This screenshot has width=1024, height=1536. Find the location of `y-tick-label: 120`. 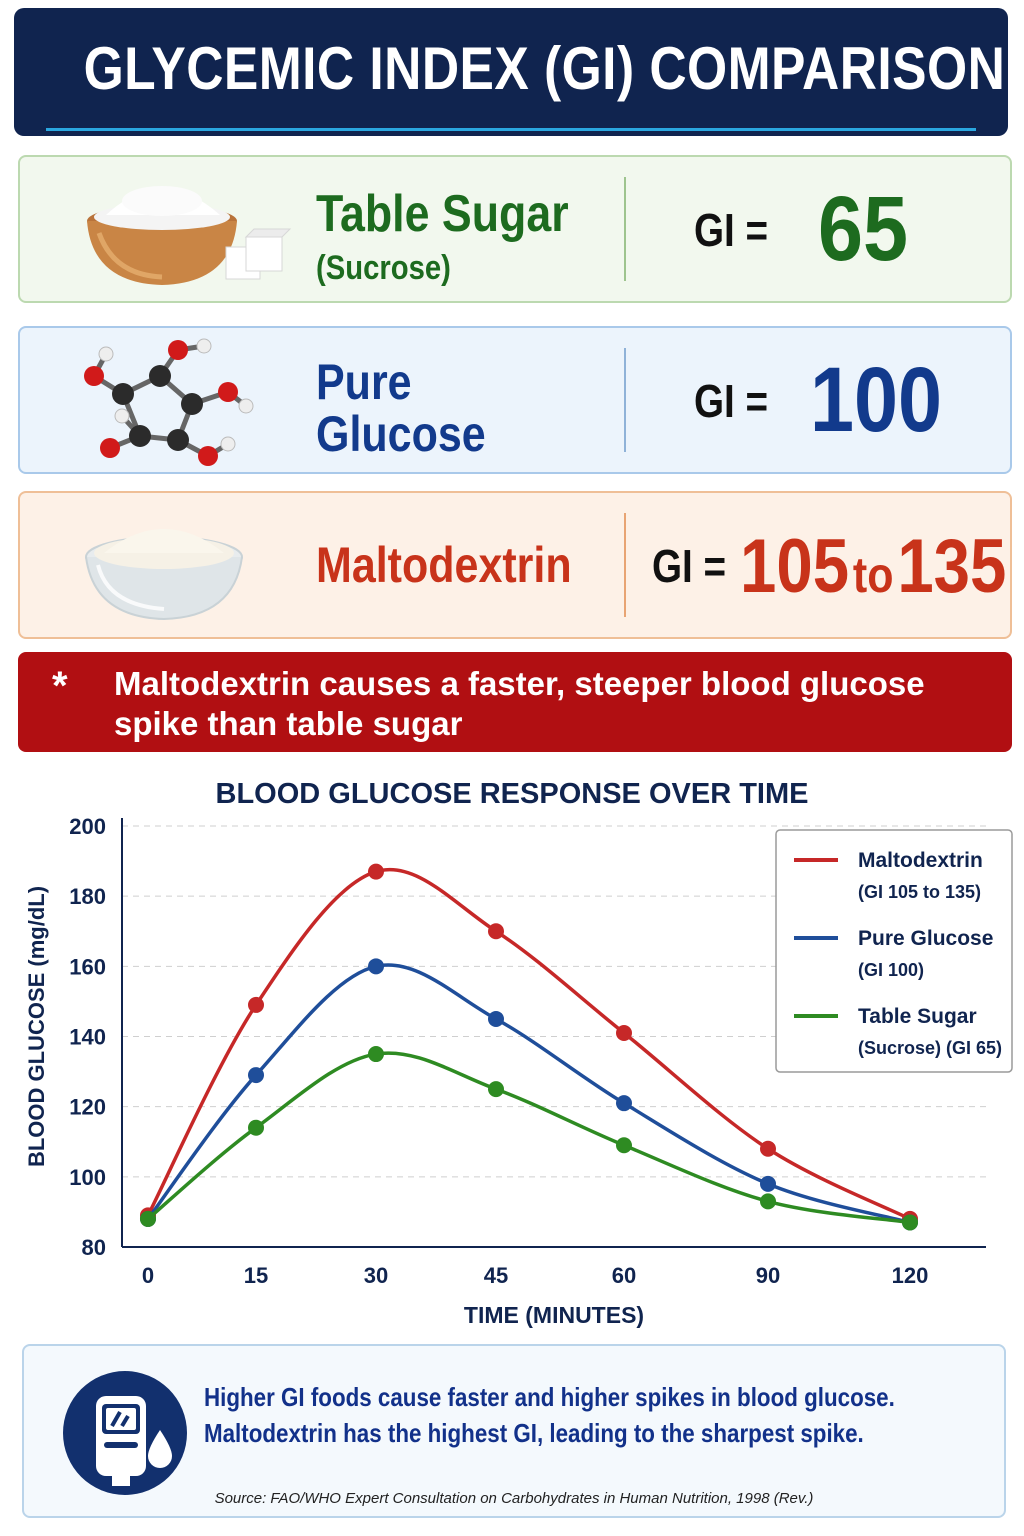

y-tick-label: 120 is located at coordinates (87, 1107).